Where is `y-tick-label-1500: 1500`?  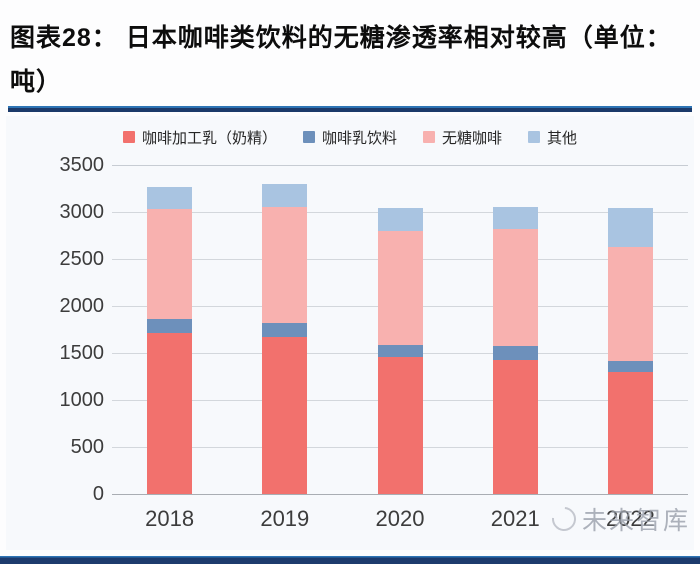
y-tick-label-1500: 1500 is located at coordinates (82, 353).